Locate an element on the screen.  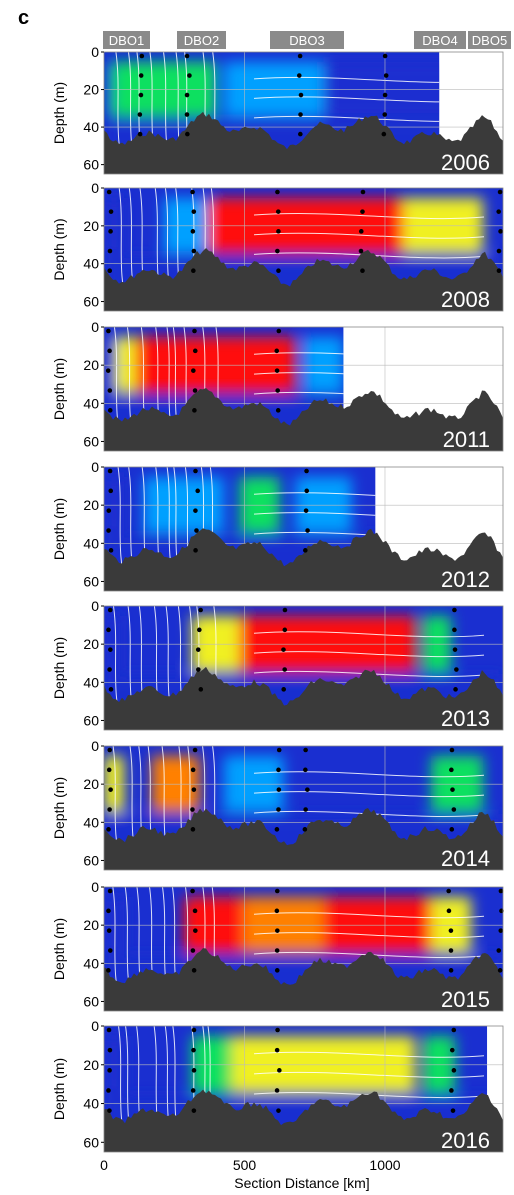
depth-section-panel: 0 20 40 60 Depth (m) 2011 is located at coordinates (277, 385).